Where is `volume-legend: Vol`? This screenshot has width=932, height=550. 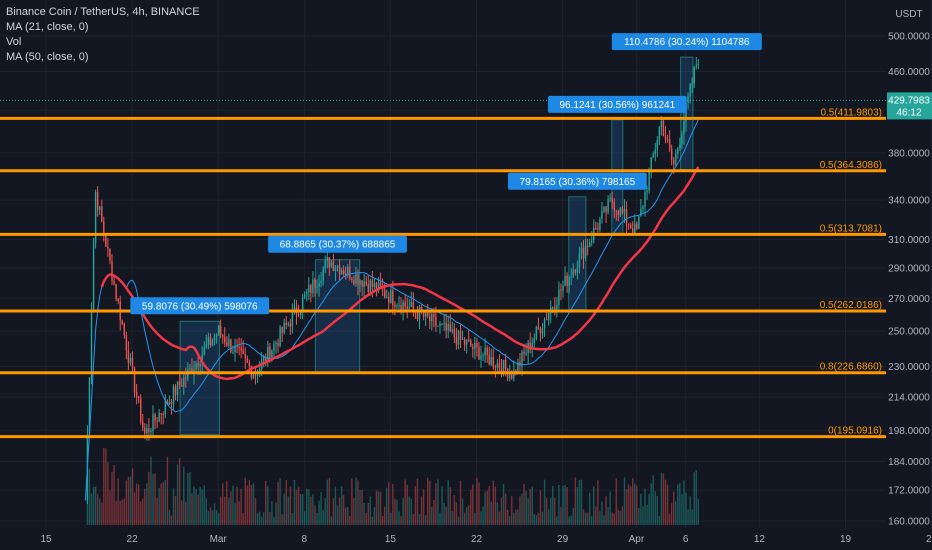 volume-legend: Vol is located at coordinates (14, 42).